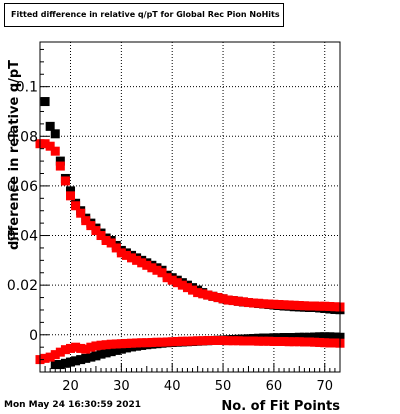  What do you see at coordinates (73, 405) in the screenshot?
I see `timestamp: Mon May 24 16:30:59 2021` at bounding box center [73, 405].